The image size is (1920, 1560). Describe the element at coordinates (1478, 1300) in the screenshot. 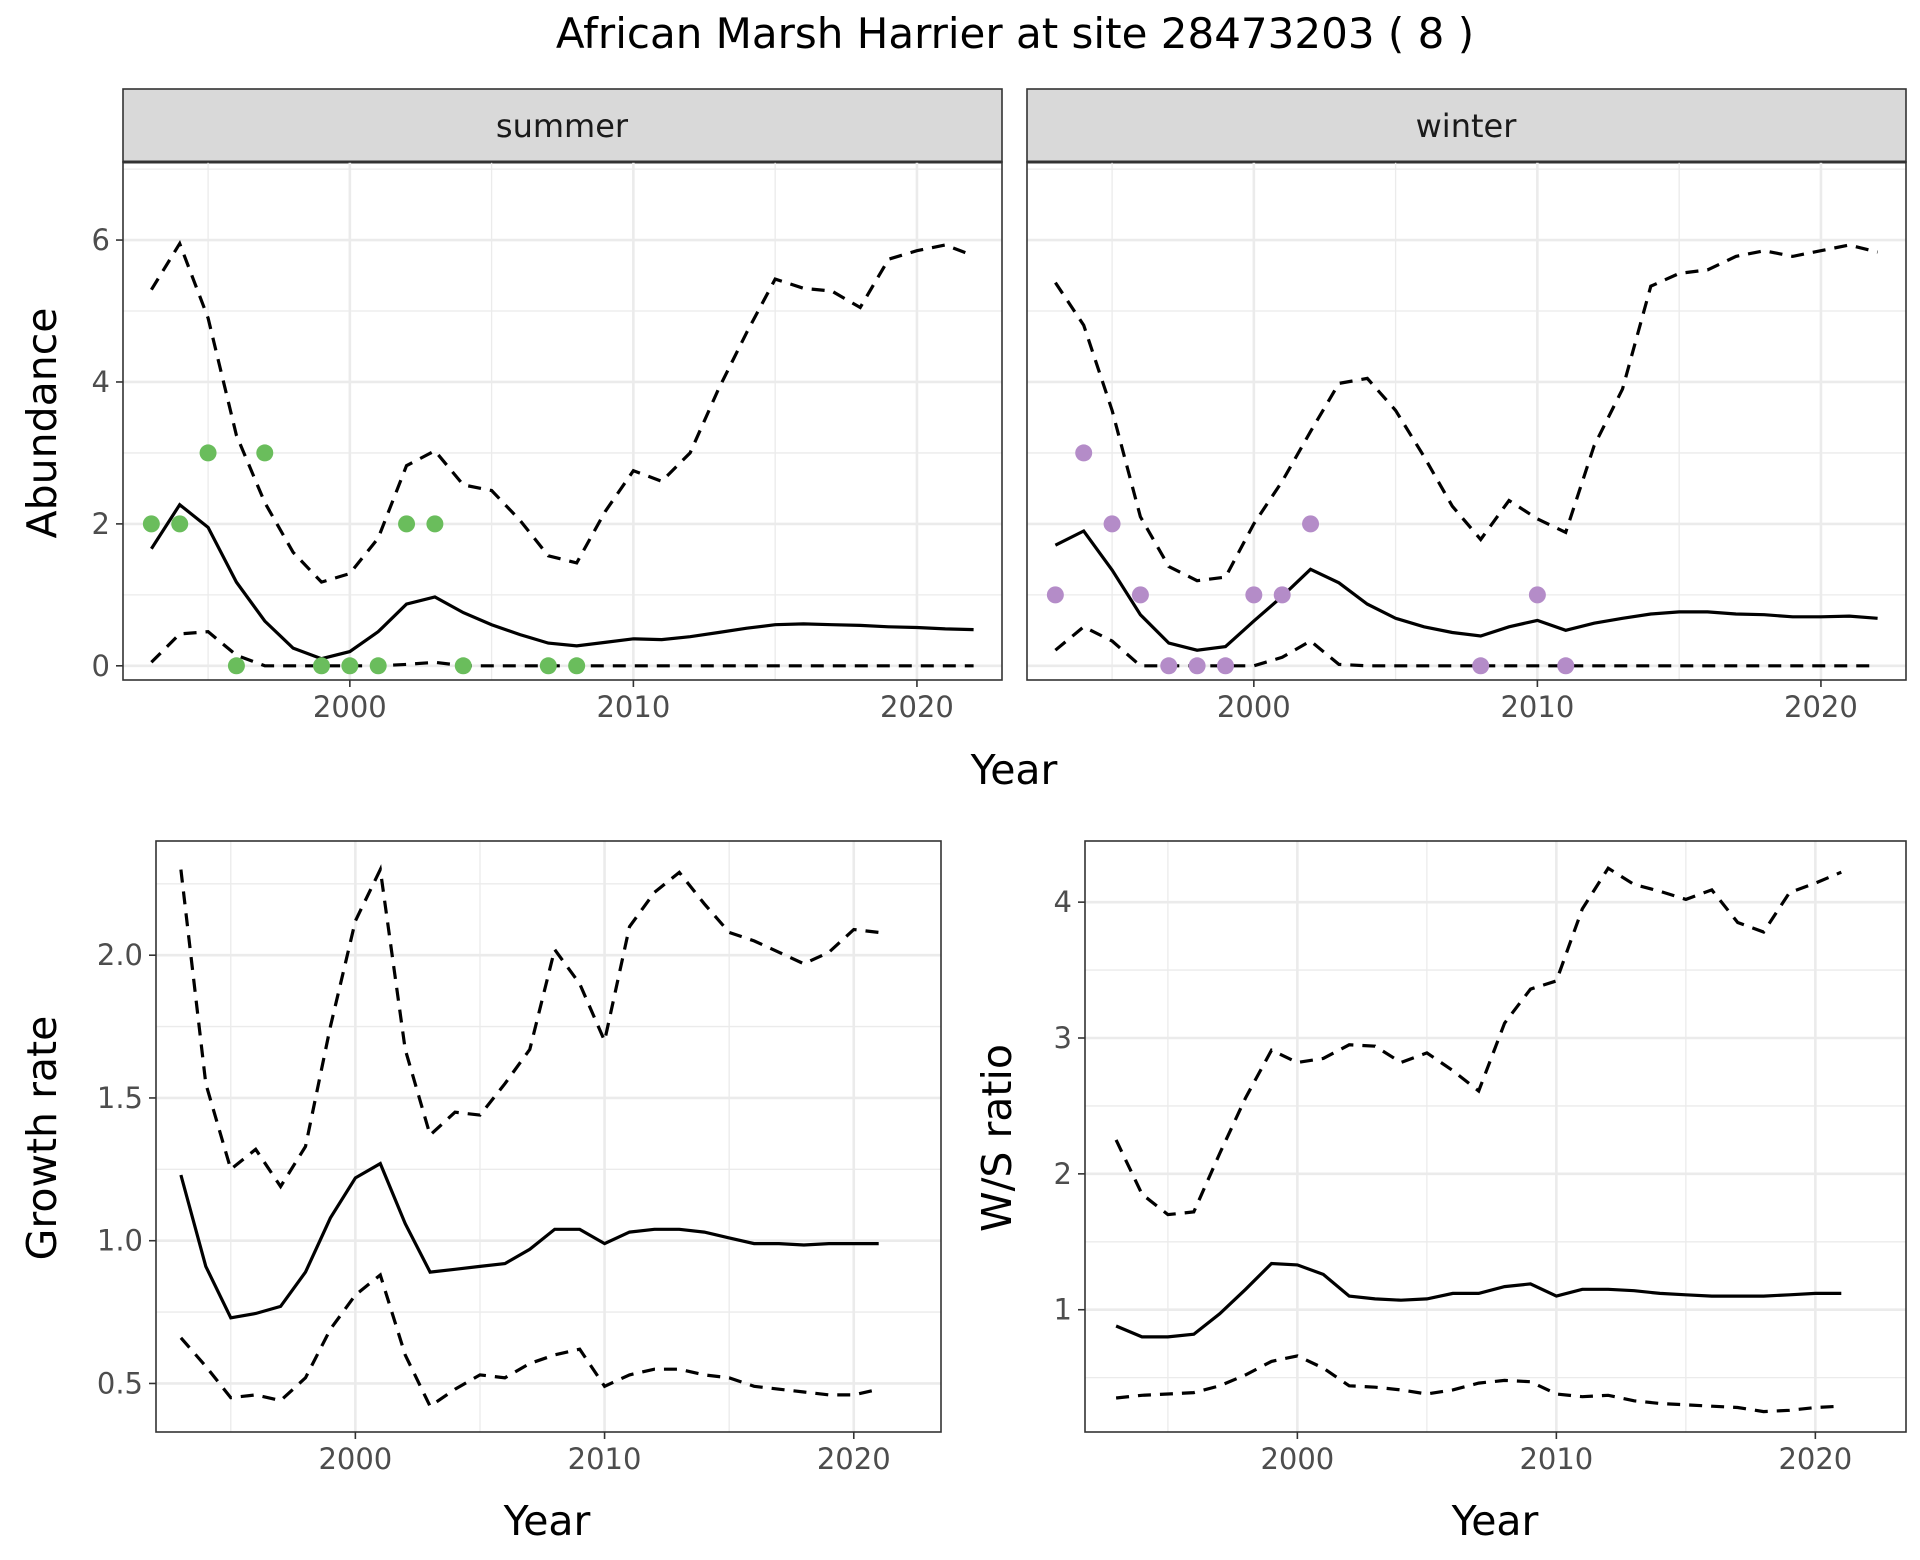

I see `ws-ratio-mean-line` at that location.